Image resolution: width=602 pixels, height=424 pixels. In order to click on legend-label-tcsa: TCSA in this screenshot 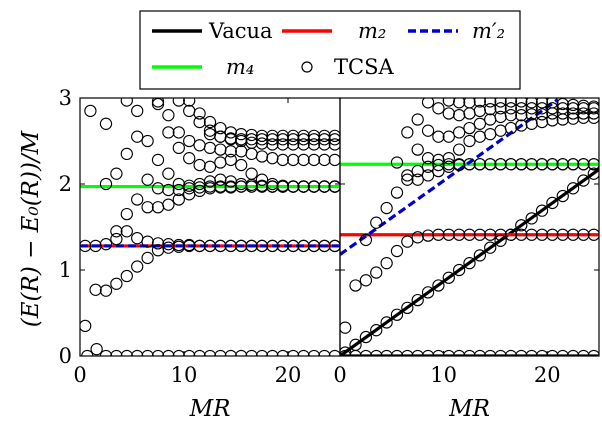, I will do `click(364, 67)`.